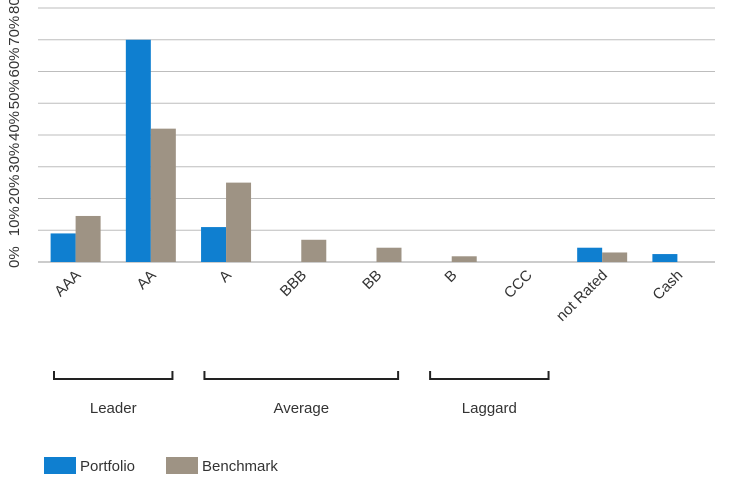 The height and width of the screenshot is (479, 733). I want to click on bar-benchmark-bb, so click(389, 254).